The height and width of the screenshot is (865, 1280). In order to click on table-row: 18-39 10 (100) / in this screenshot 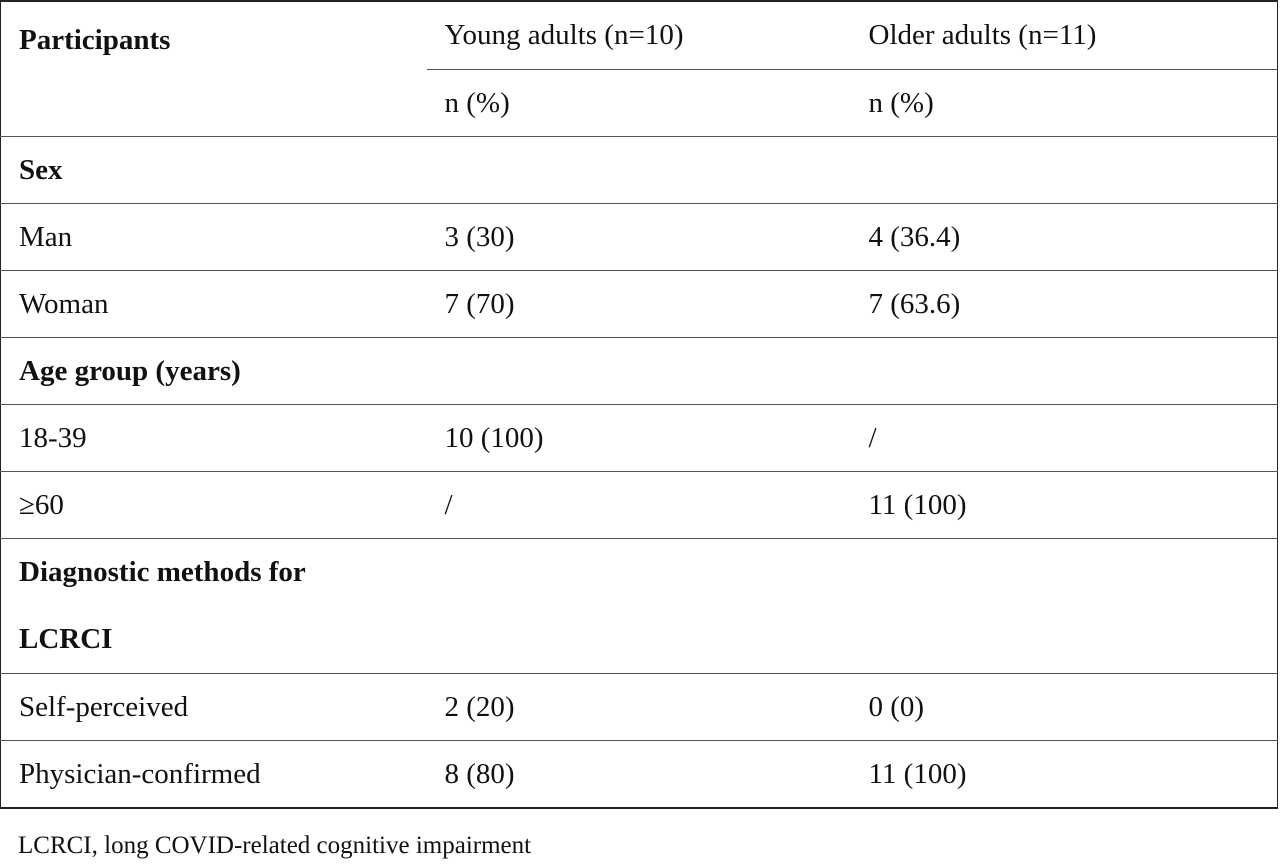, I will do `click(639, 438)`.